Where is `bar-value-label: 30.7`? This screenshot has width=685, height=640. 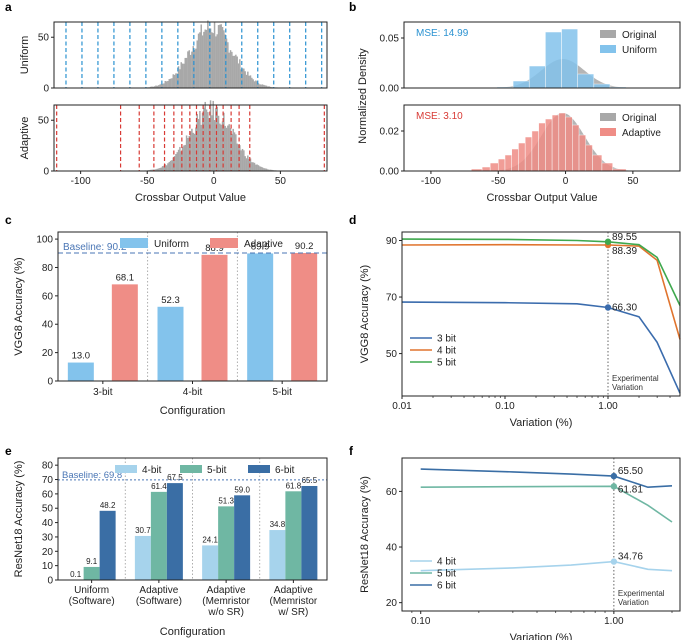 bar-value-label: 30.7 is located at coordinates (143, 530).